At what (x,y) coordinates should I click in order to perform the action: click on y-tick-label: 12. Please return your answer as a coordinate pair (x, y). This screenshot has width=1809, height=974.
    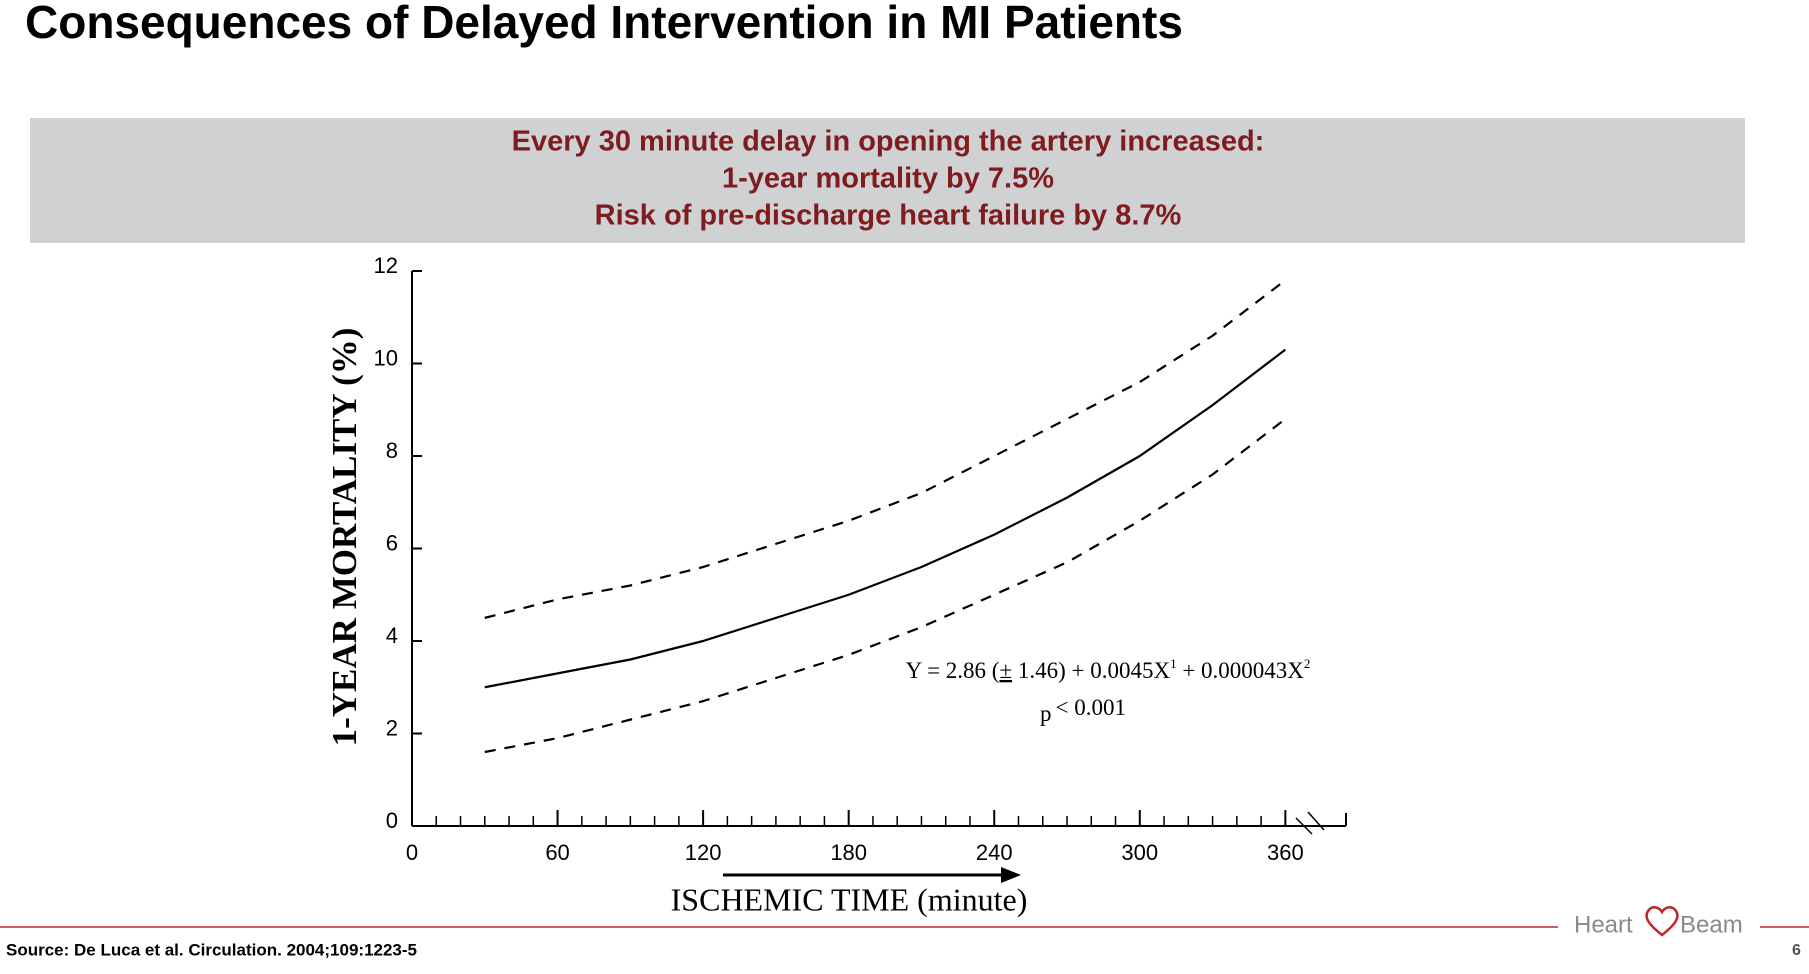
    Looking at the image, I should click on (386, 265).